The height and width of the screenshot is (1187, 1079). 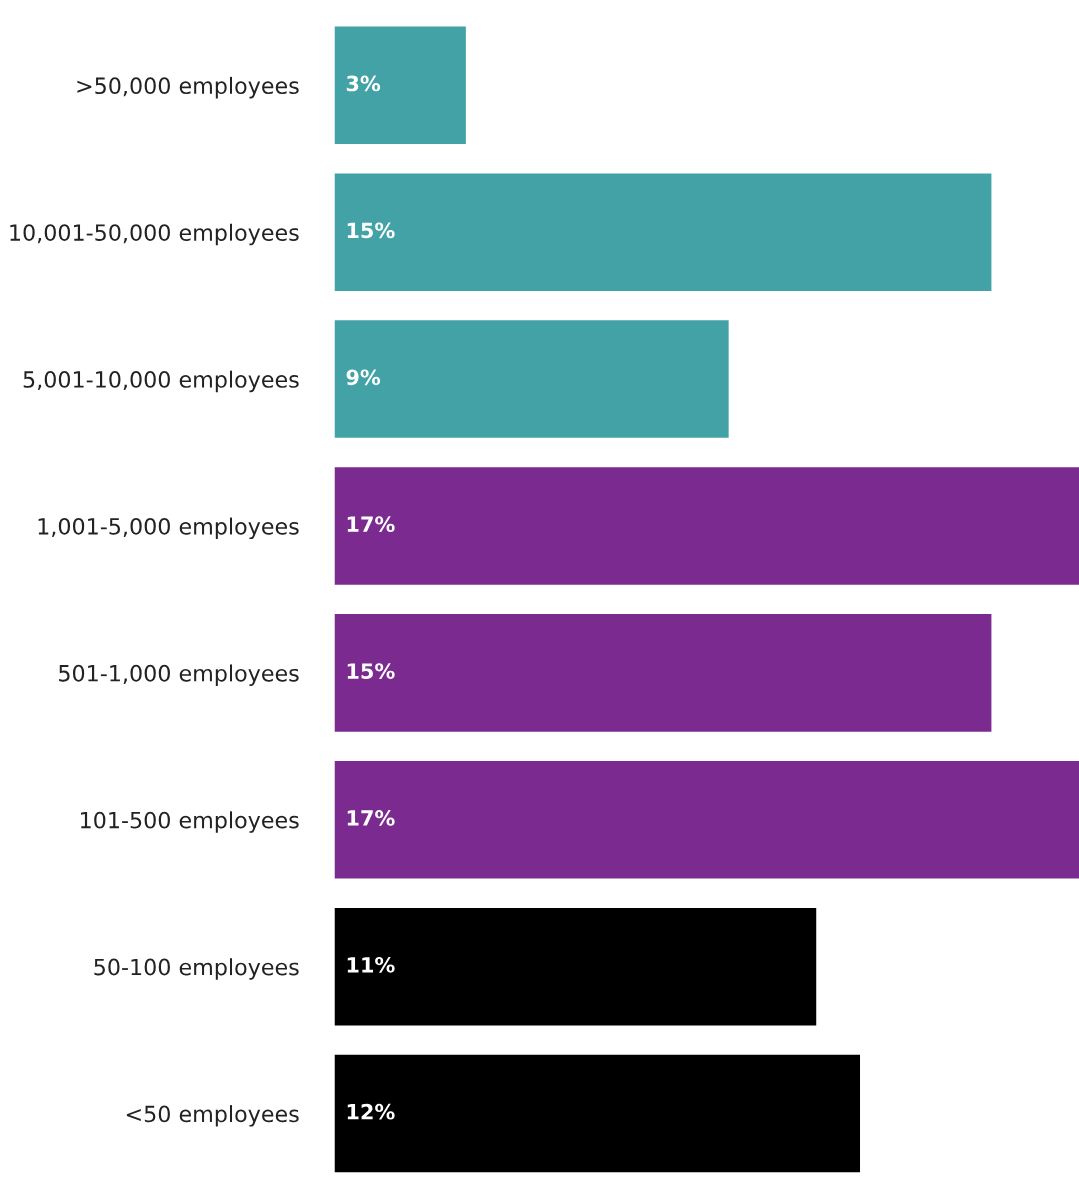 What do you see at coordinates (371, 1111) in the screenshot?
I see `data-label: 12%` at bounding box center [371, 1111].